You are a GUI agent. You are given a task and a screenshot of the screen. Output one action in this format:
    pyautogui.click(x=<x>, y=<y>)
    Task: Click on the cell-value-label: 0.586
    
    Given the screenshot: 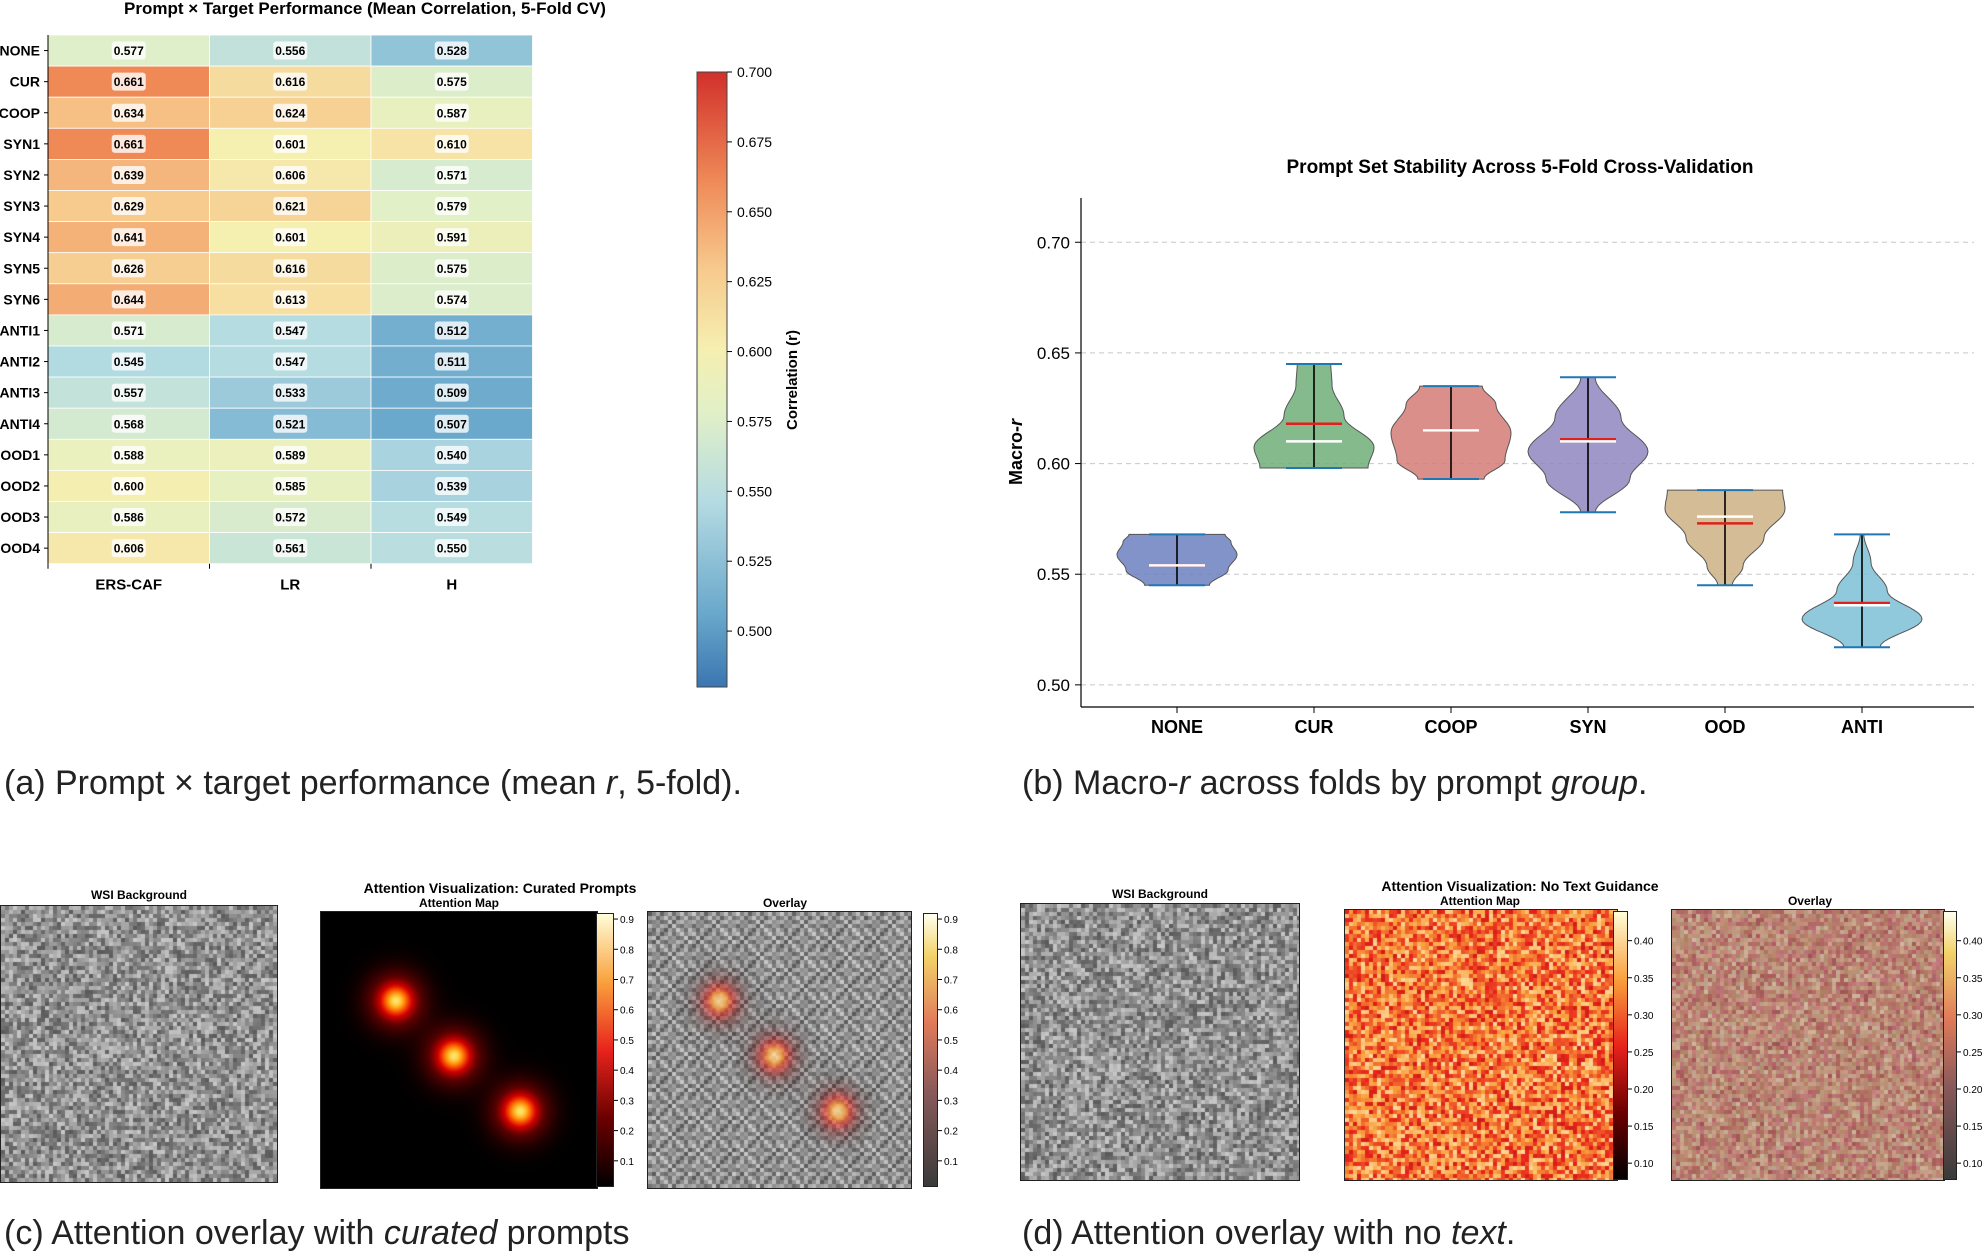 What is the action you would take?
    pyautogui.click(x=129, y=518)
    